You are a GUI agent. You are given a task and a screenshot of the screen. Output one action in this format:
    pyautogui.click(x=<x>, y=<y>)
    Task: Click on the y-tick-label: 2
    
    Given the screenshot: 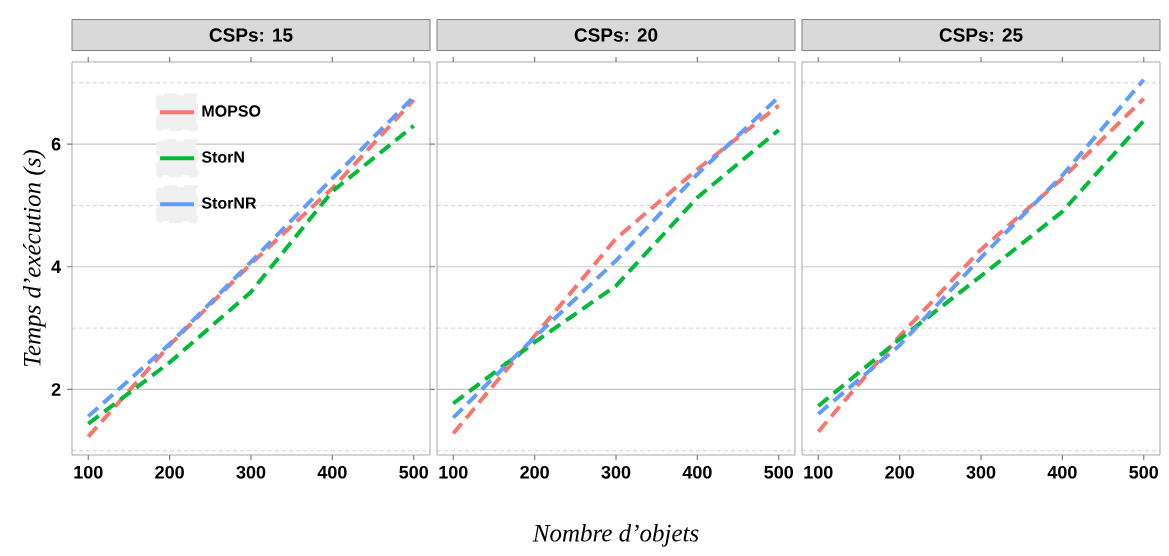 What is the action you would take?
    pyautogui.click(x=56, y=389)
    